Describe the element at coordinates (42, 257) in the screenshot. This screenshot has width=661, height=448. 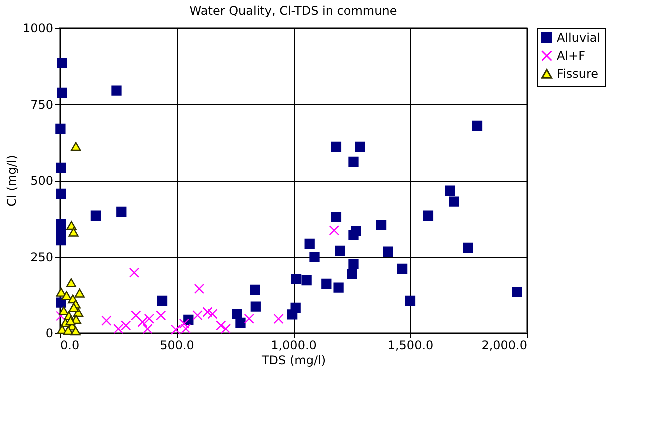
I see `y-tick-label: 250` at that location.